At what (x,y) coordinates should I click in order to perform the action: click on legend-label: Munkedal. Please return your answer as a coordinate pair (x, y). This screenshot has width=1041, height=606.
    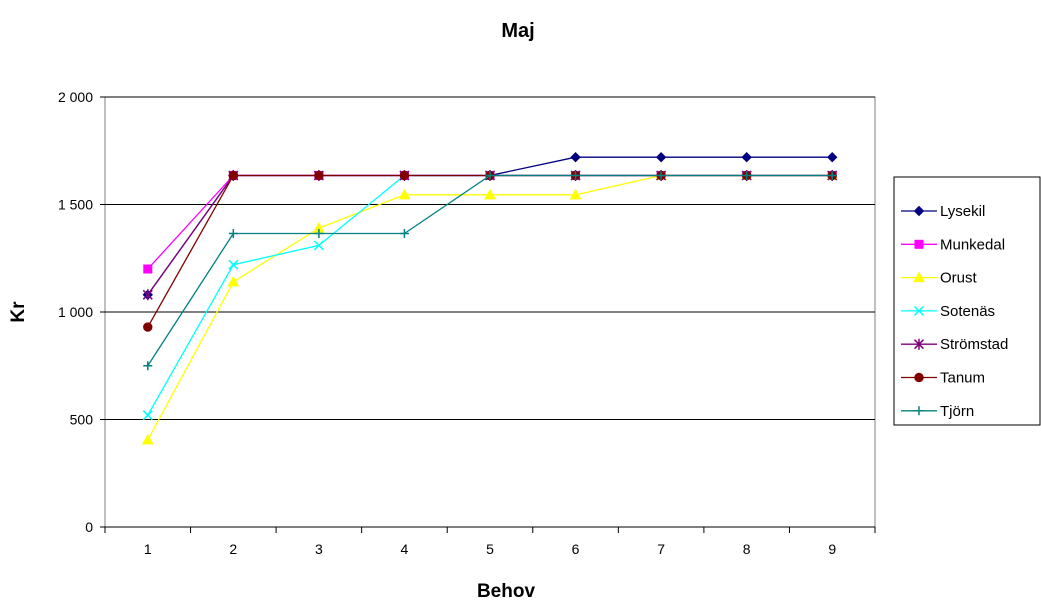
    Looking at the image, I should click on (972, 244).